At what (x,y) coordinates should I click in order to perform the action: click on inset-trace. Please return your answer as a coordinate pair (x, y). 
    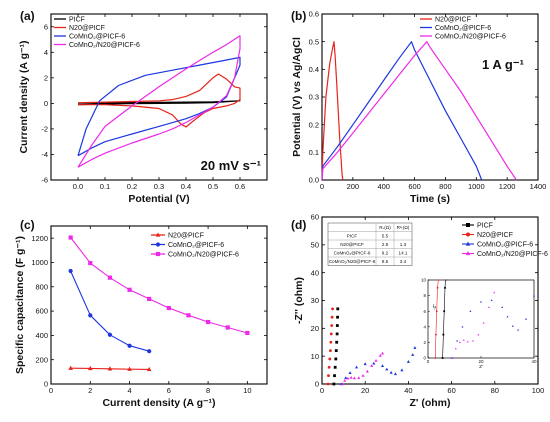
    Looking at the image, I should click on (445, 319).